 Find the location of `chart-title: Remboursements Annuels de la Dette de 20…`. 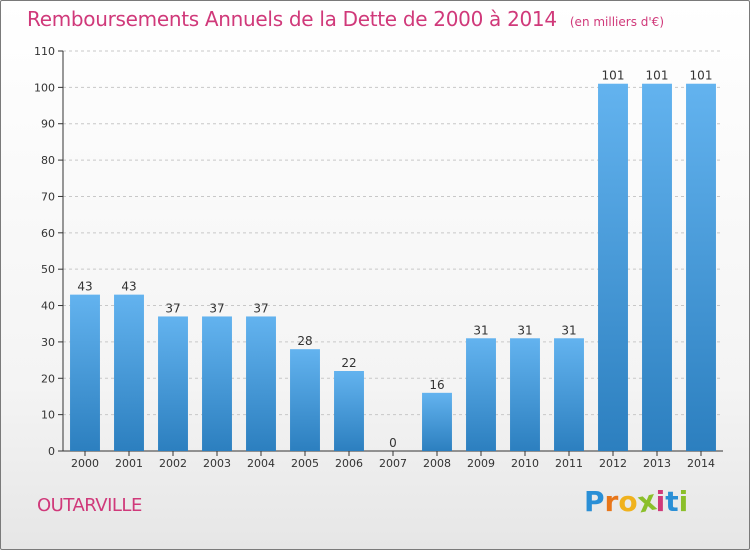

chart-title: Remboursements Annuels de la Dette de 20… is located at coordinates (292, 19).